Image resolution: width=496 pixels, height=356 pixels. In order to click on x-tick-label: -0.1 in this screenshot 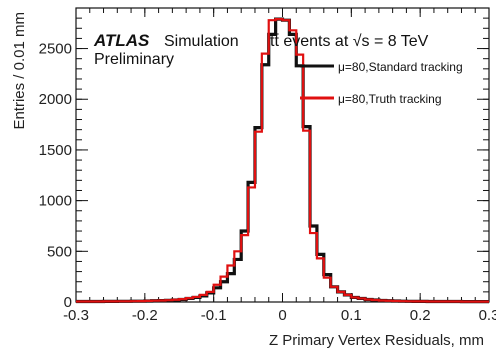, I will do `click(214, 315)`.